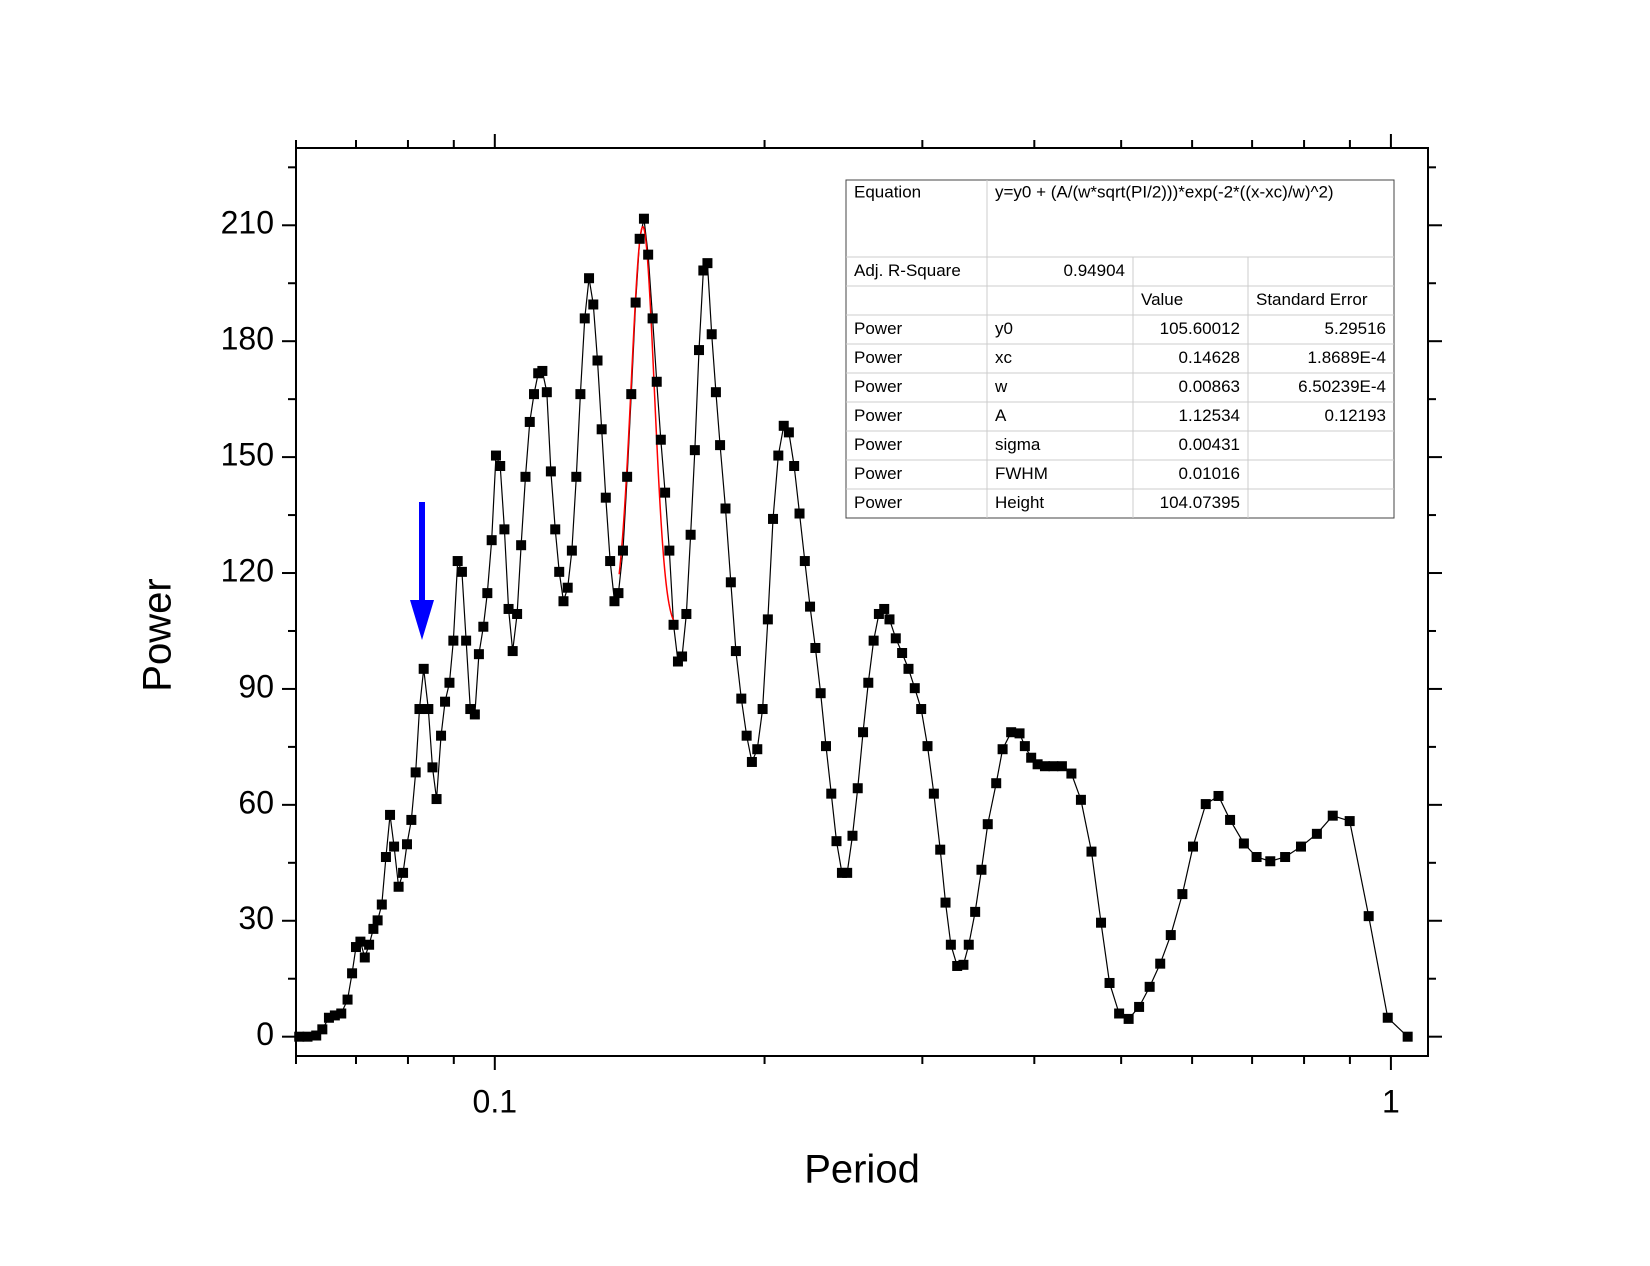 The image size is (1650, 1266). Describe the element at coordinates (1018, 444) in the screenshot. I see `table-cell: sigma` at that location.